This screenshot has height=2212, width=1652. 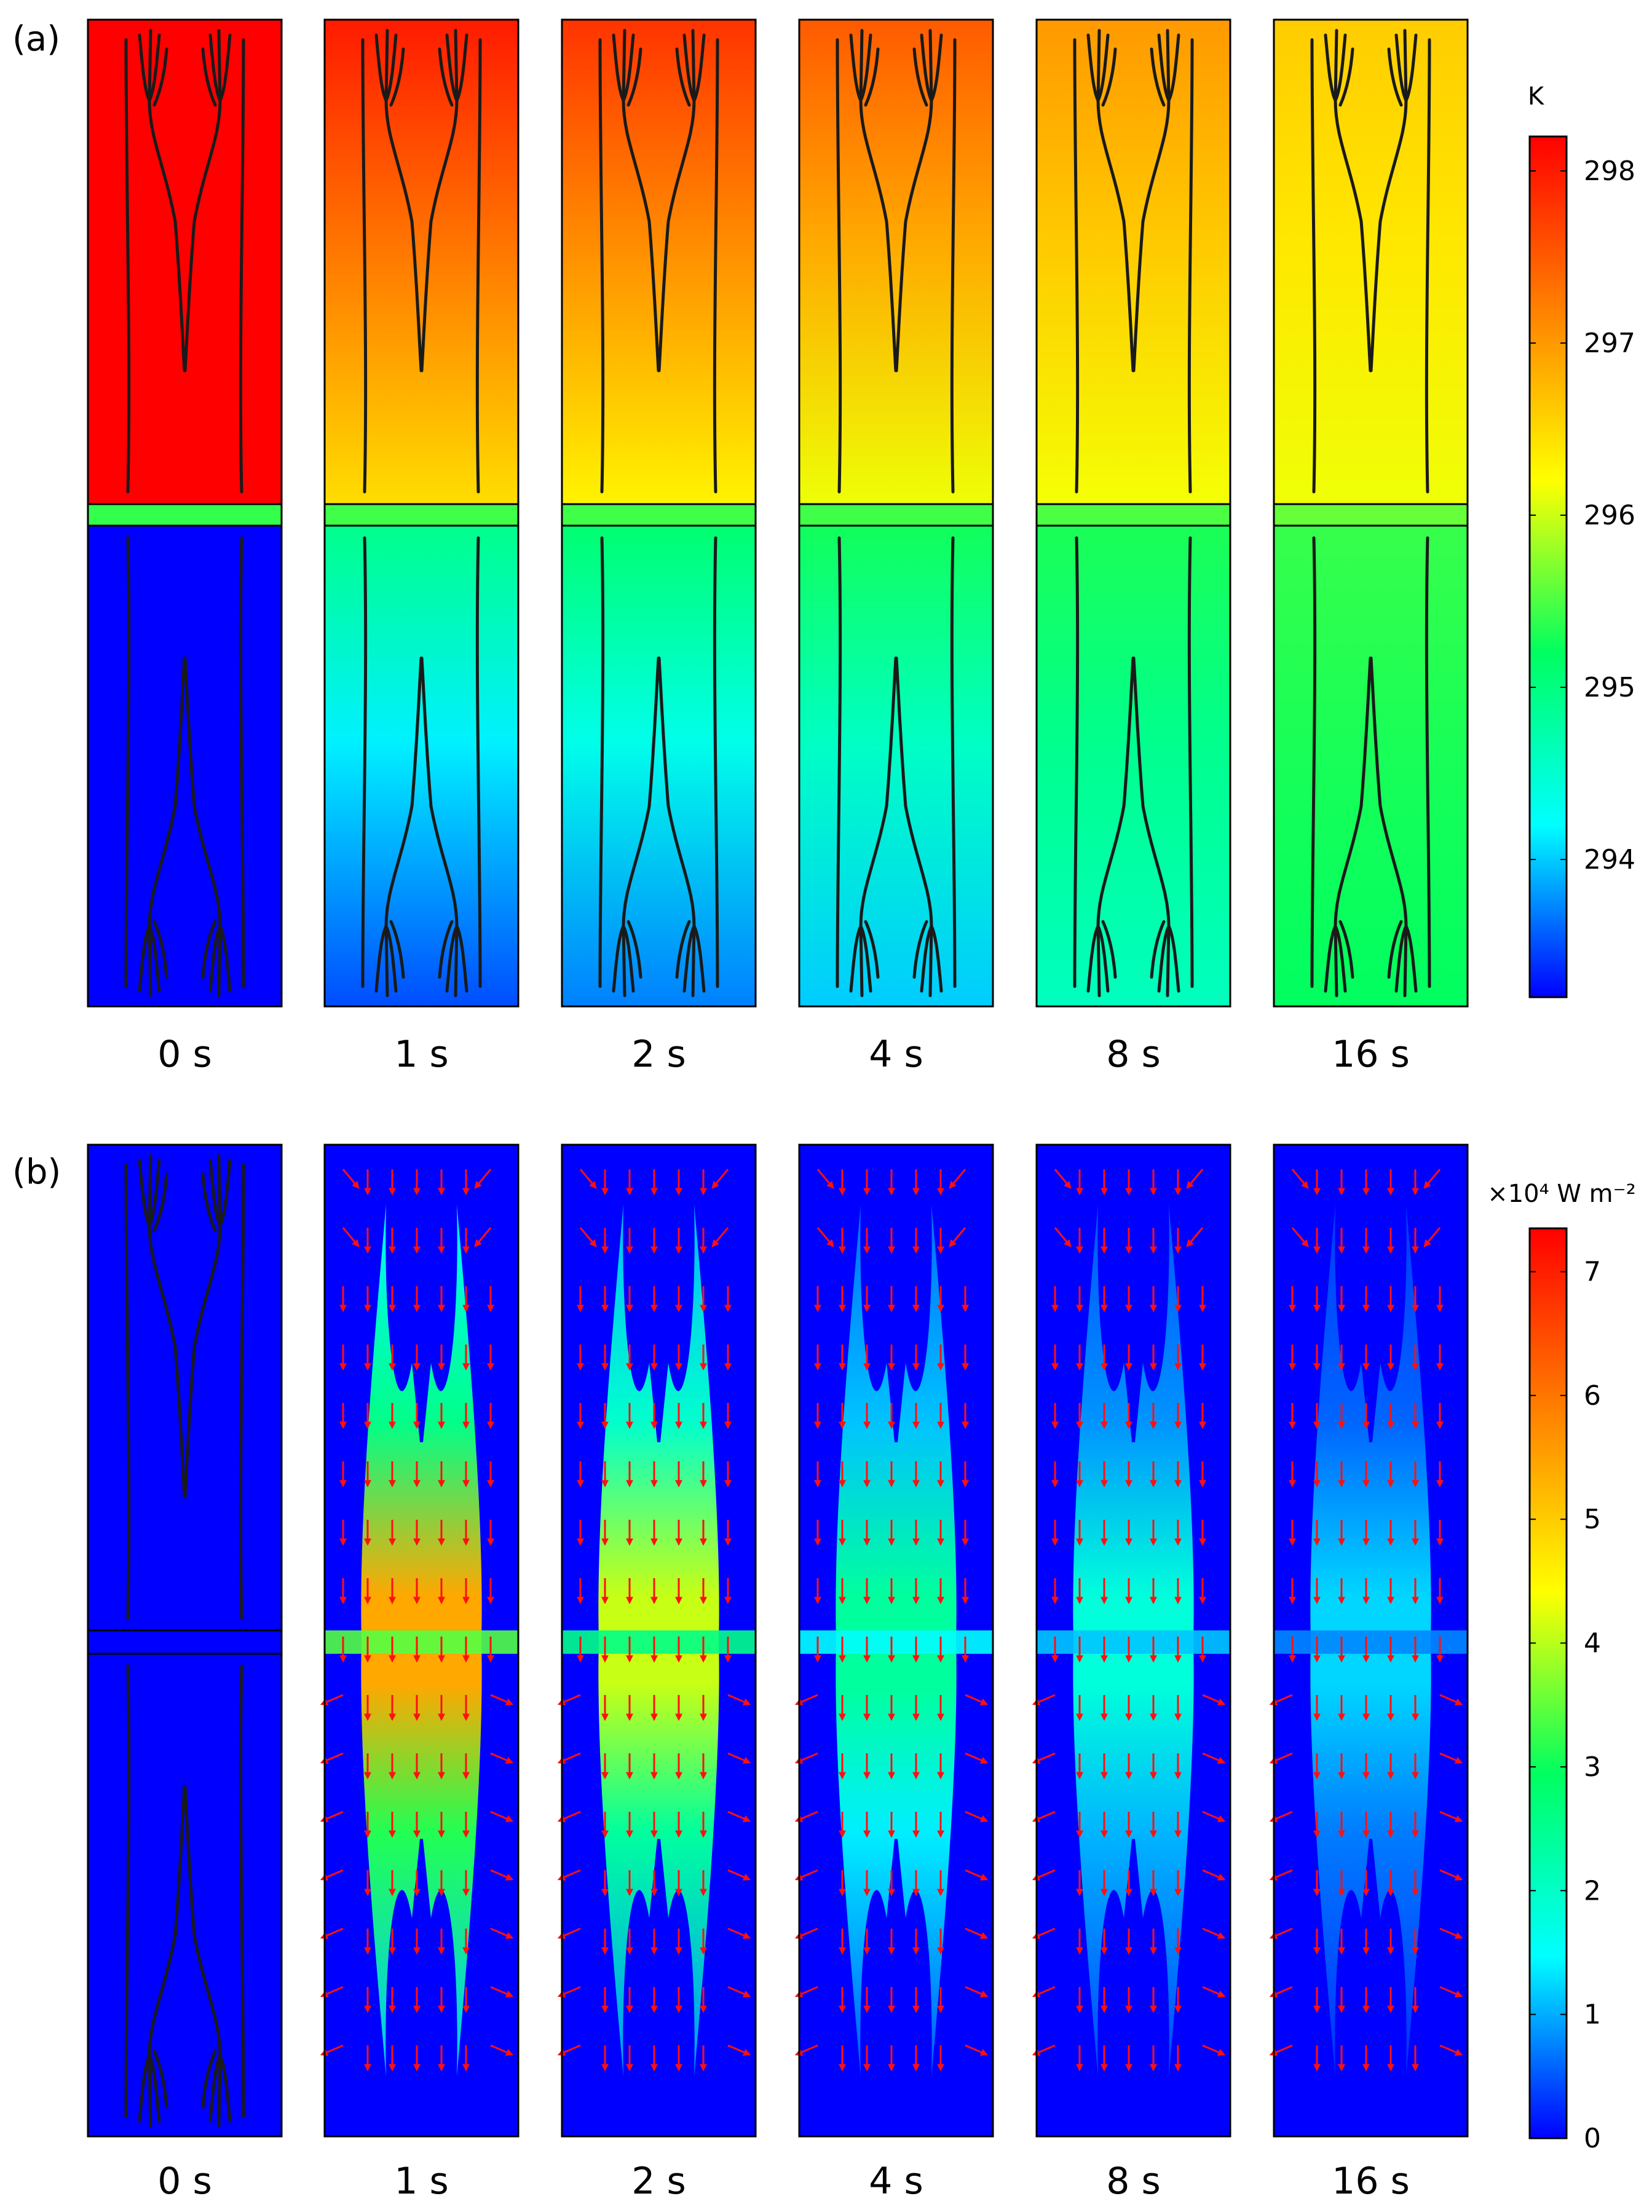 I want to click on temperature-frame: 2 s, so click(x=659, y=547).